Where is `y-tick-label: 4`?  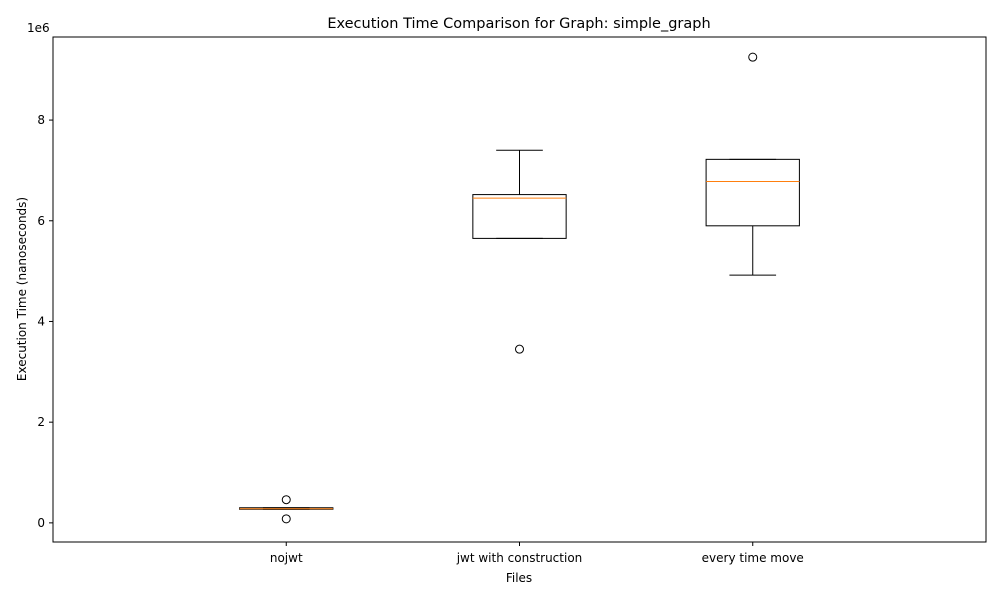
y-tick-label: 4 is located at coordinates (41, 321).